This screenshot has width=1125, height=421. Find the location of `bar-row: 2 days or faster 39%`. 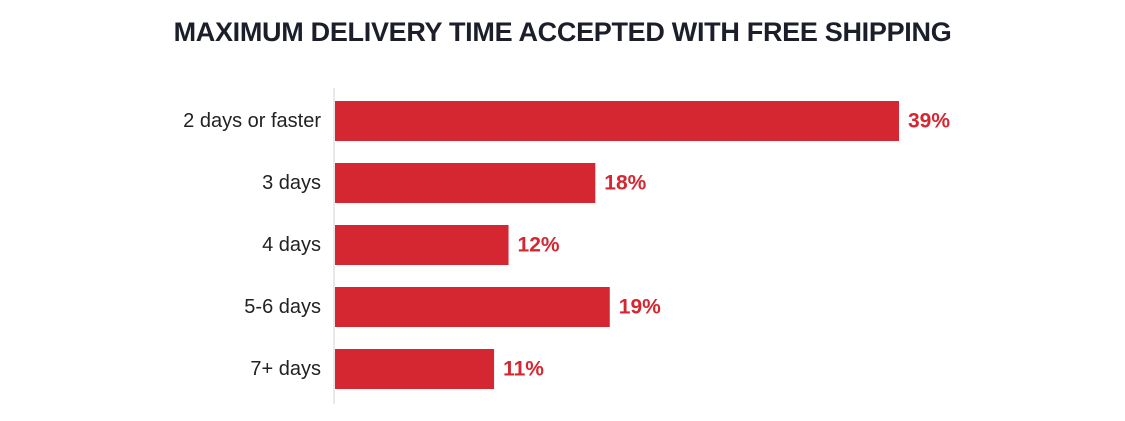

bar-row: 2 days or faster 39% is located at coordinates (566, 121).